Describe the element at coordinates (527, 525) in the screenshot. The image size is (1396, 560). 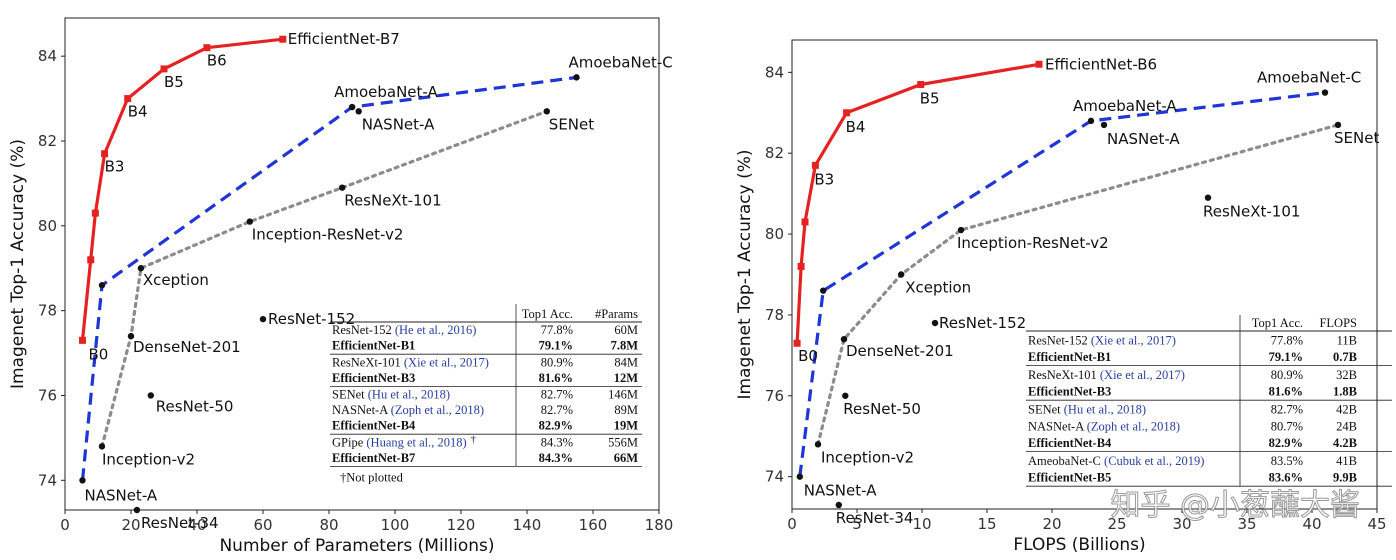
I see `x-tick-label: 140` at that location.